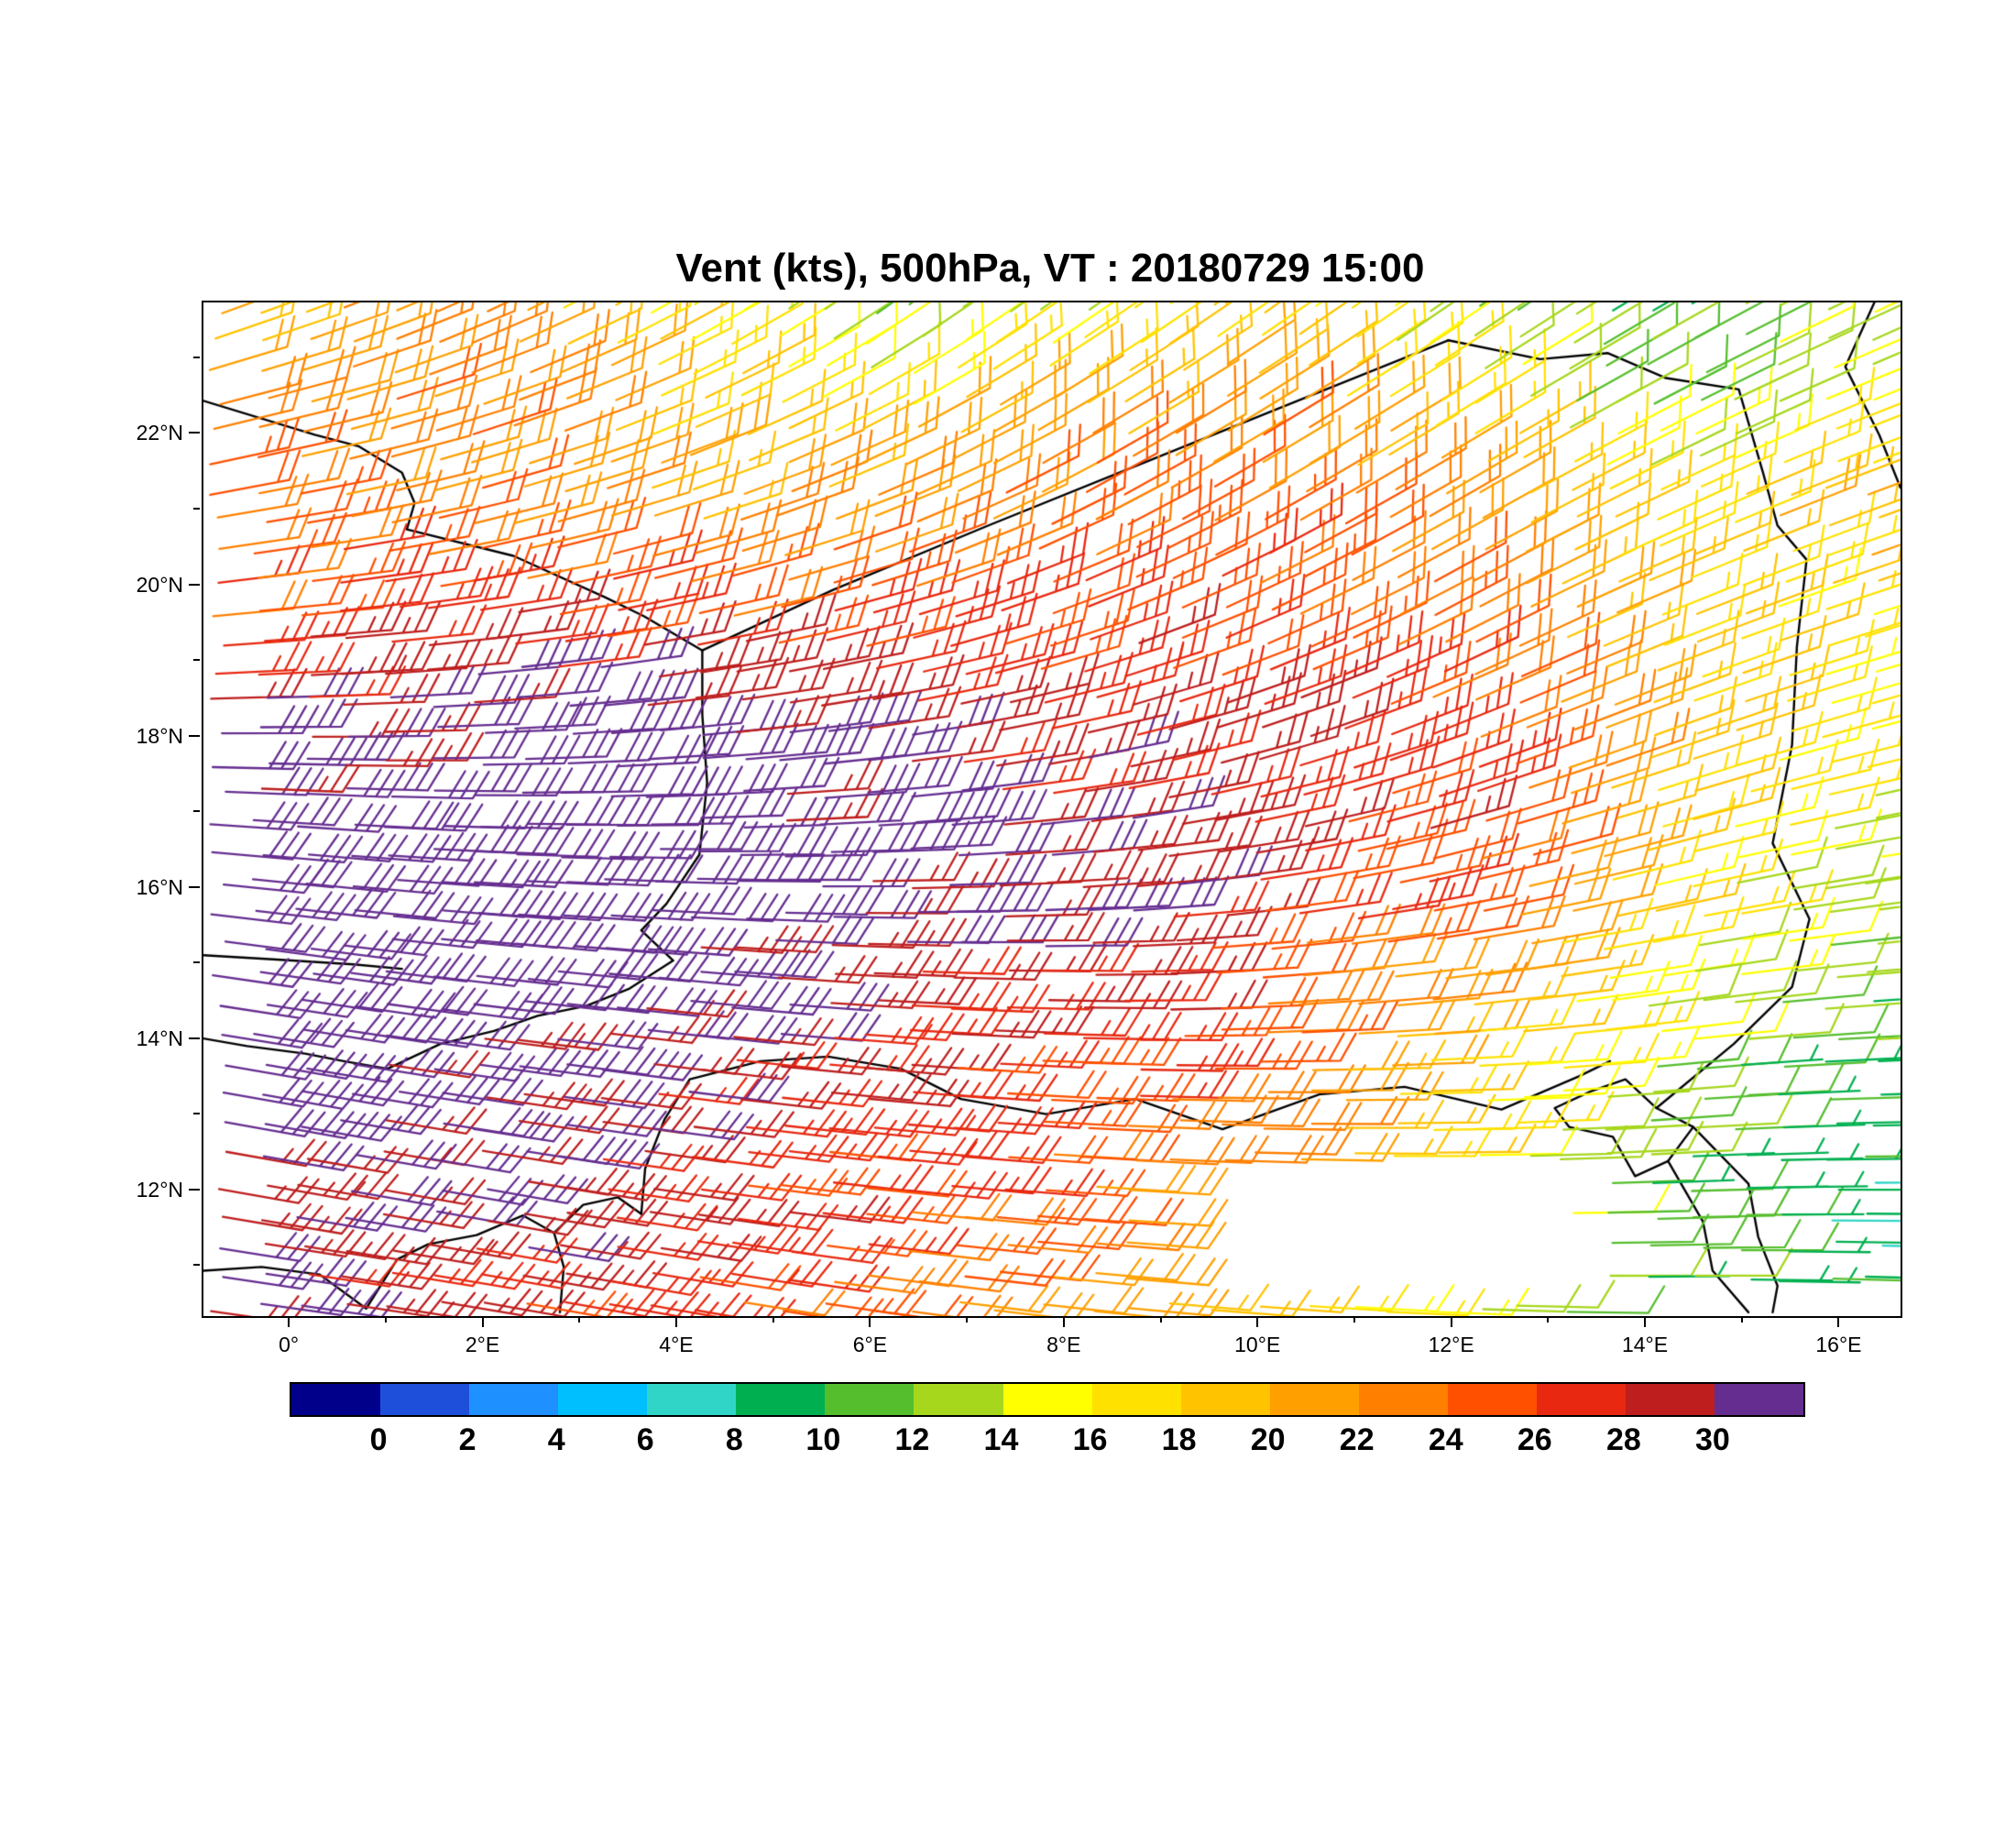 The height and width of the screenshot is (1833, 2016). I want to click on colorbar-tick-label: 28, so click(1623, 1439).